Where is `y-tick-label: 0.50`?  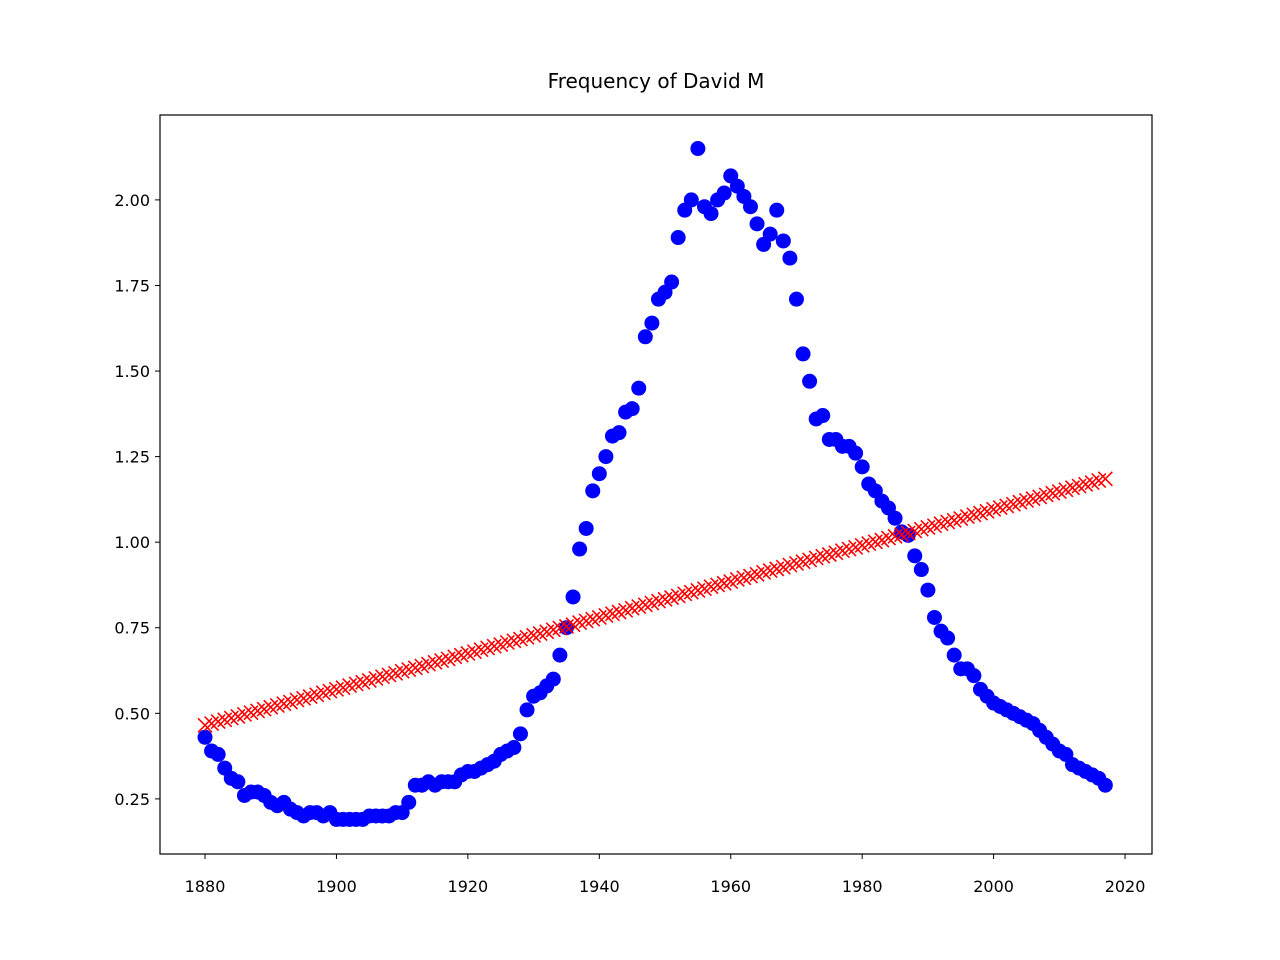
y-tick-label: 0.50 is located at coordinates (132, 713).